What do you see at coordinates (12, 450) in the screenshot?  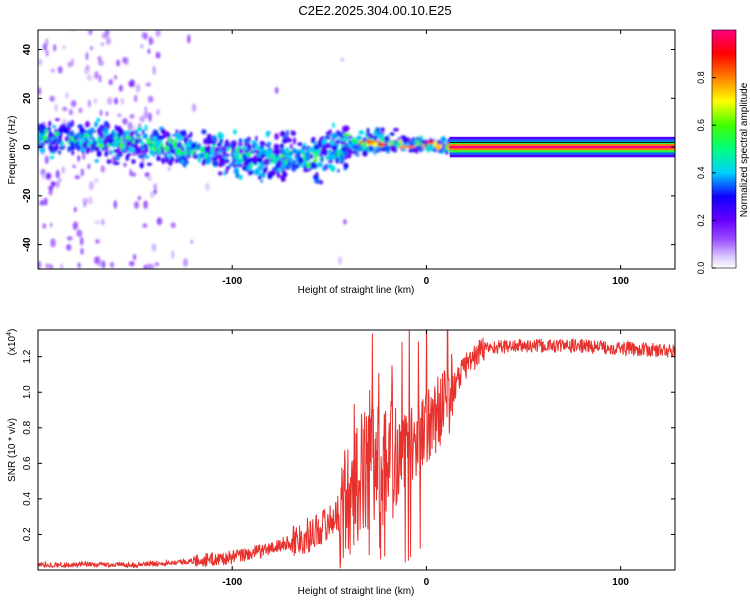 I see `snr-y-label: SNR (10 * v/v)` at bounding box center [12, 450].